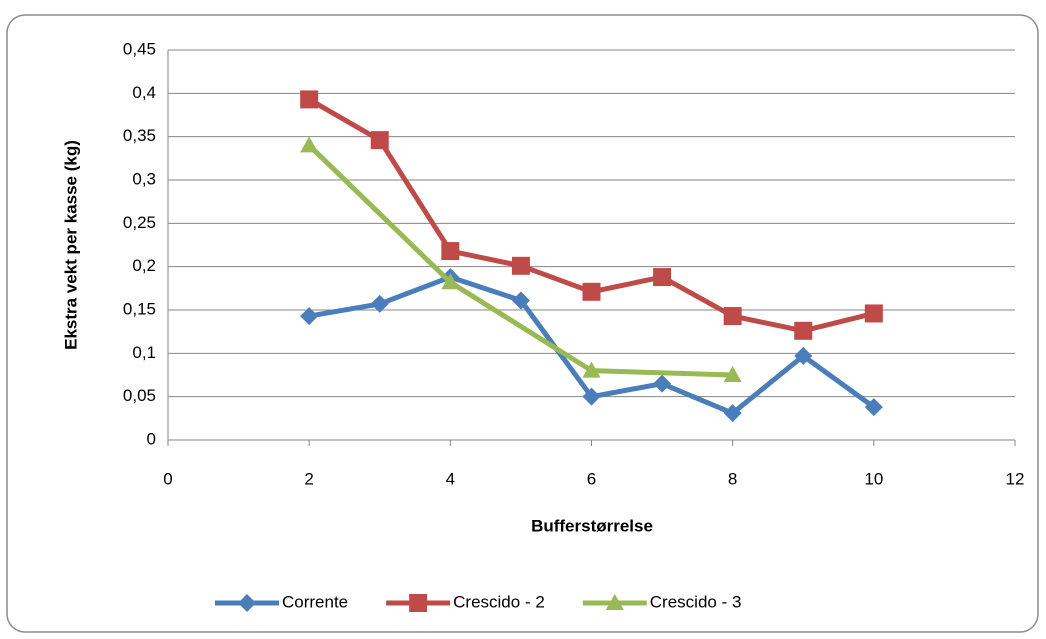 This screenshot has height=639, width=1046. I want to click on y-tick-label: 0, so click(151, 438).